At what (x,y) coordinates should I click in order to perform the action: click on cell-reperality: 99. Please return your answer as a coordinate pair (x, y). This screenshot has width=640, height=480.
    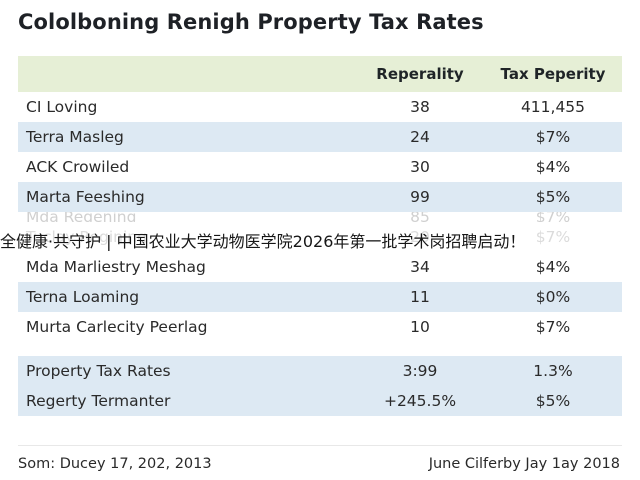
    Looking at the image, I should click on (420, 197).